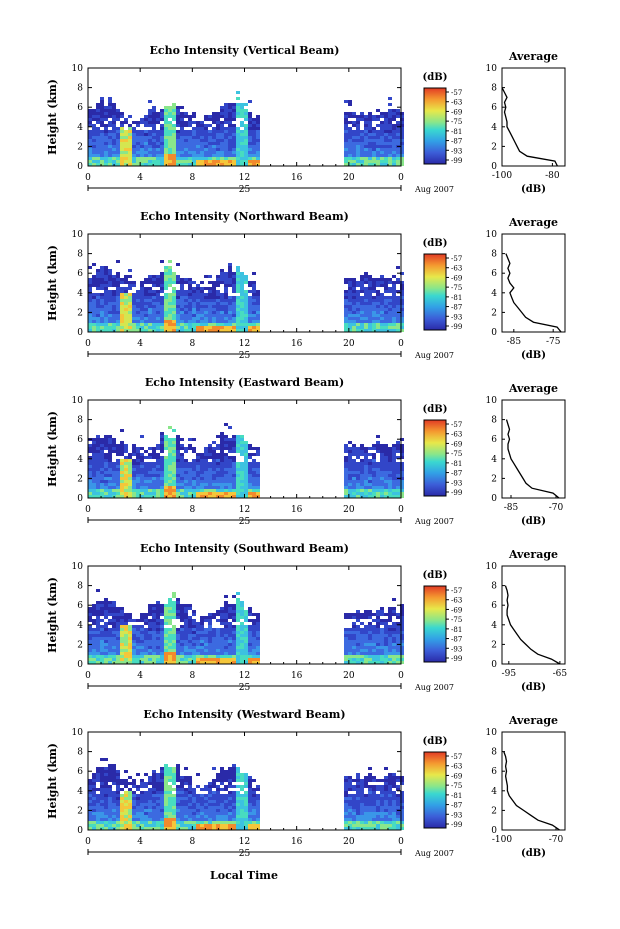 Image resolution: width=620 pixels, height=929 pixels. Describe the element at coordinates (509, 674) in the screenshot. I see `avg-x-tick-label: -95` at that location.